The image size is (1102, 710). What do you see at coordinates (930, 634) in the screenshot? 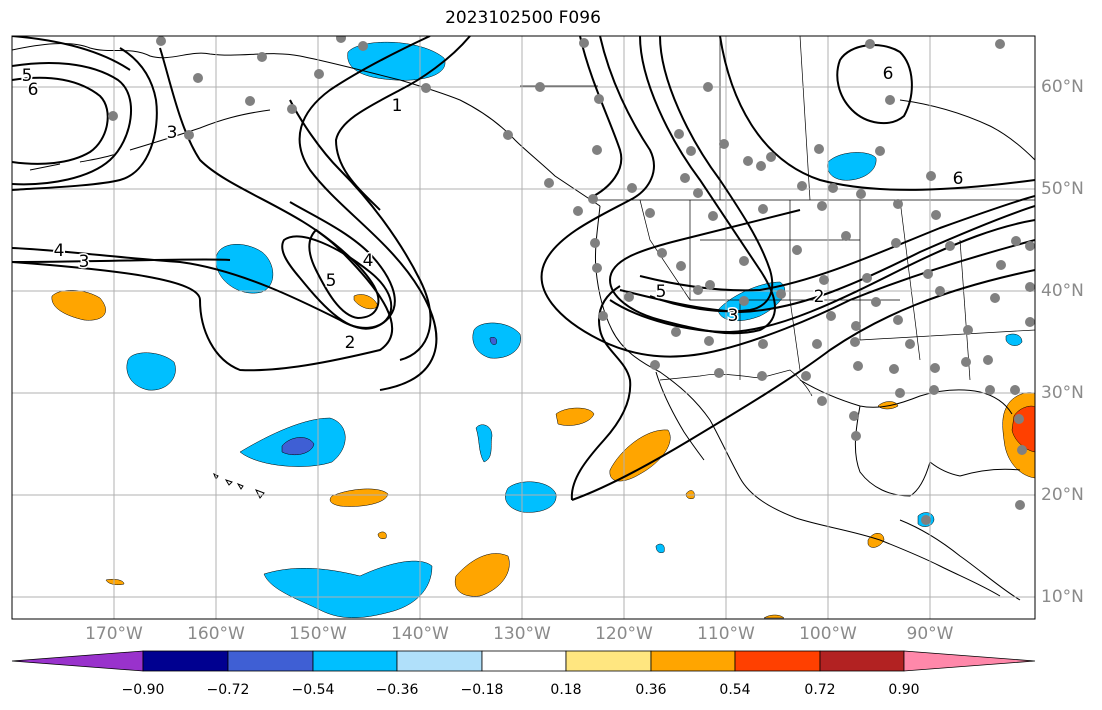
I see `lon-label: 90°W` at bounding box center [930, 634].